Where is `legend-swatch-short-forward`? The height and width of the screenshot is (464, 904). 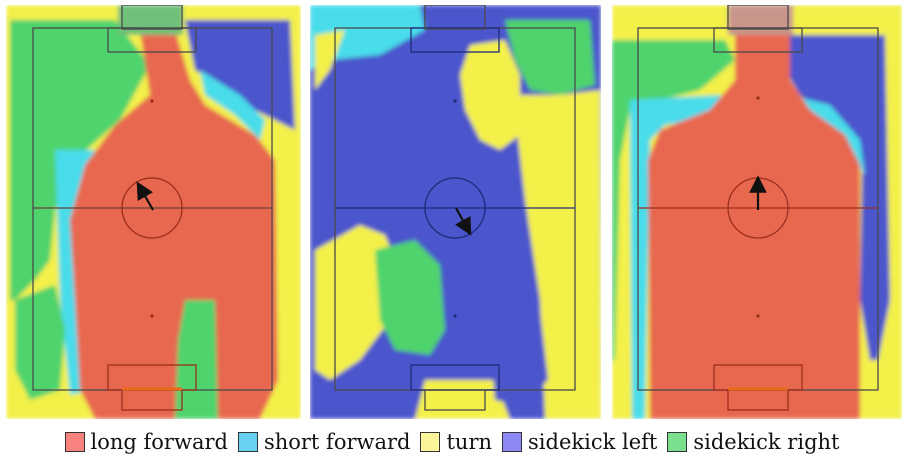
legend-swatch-short-forward is located at coordinates (247, 442).